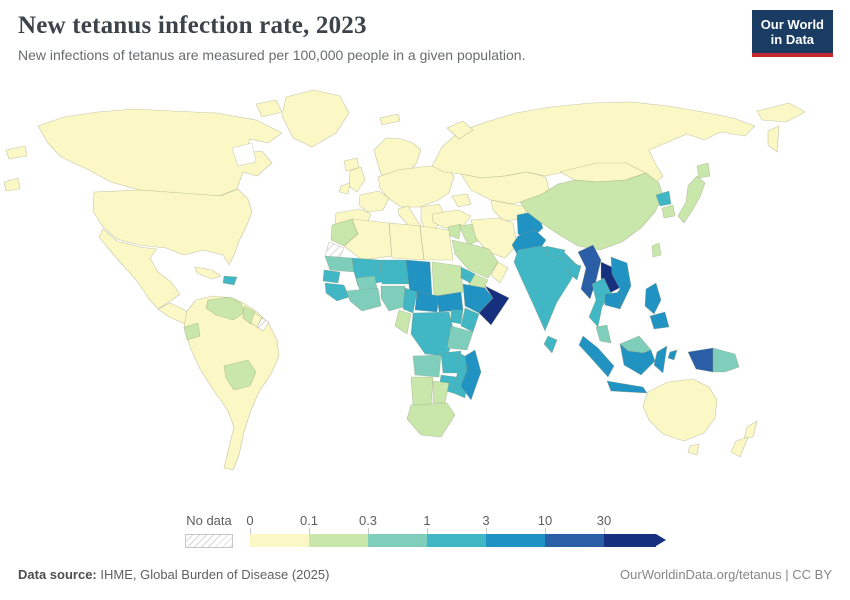 The width and height of the screenshot is (850, 600). What do you see at coordinates (244, 154) in the screenshot?
I see `hudson-bay` at bounding box center [244, 154].